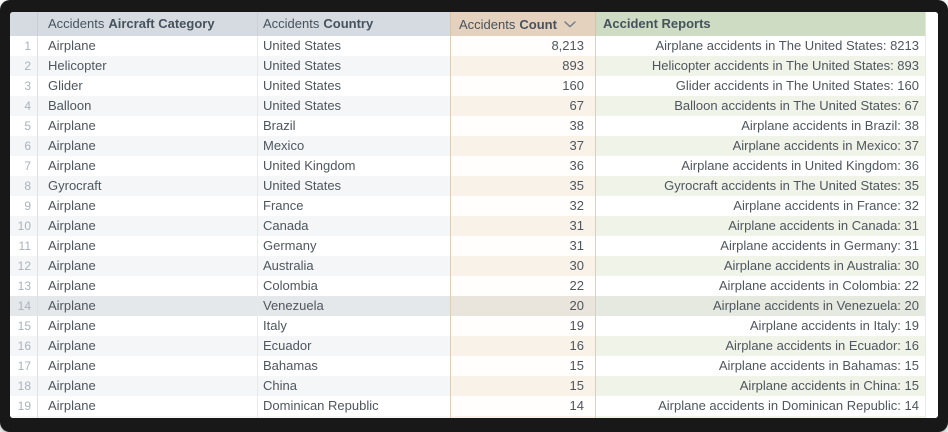 Image resolution: width=948 pixels, height=432 pixels. What do you see at coordinates (148, 417) in the screenshot?
I see `cell-aircraft-category` at bounding box center [148, 417].